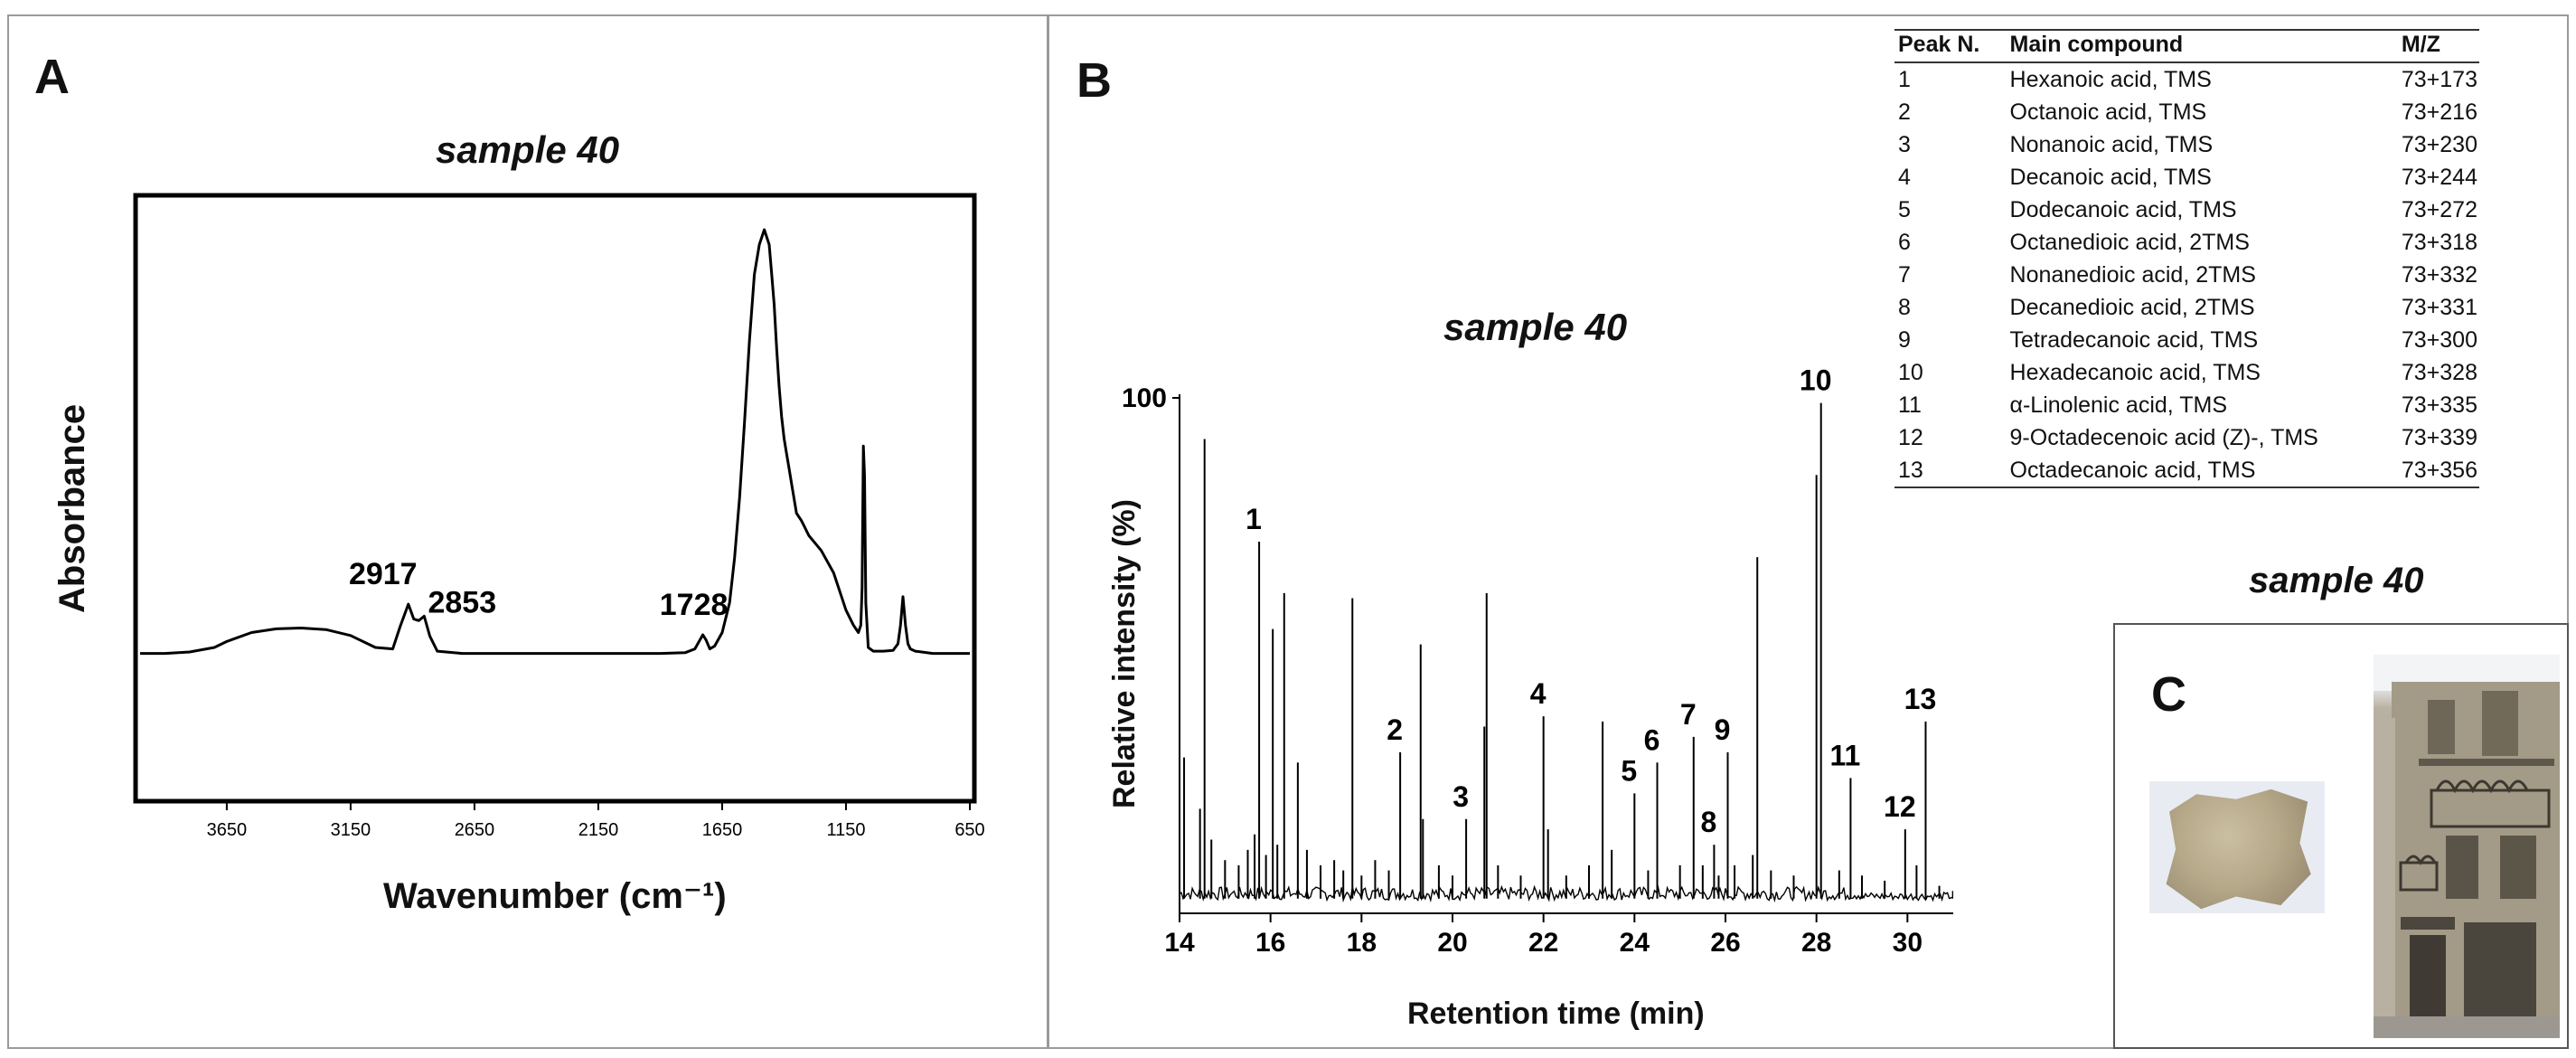 Image resolution: width=2576 pixels, height=1058 pixels. What do you see at coordinates (2202, 46) in the screenshot?
I see `header-compound: Main compound` at bounding box center [2202, 46].